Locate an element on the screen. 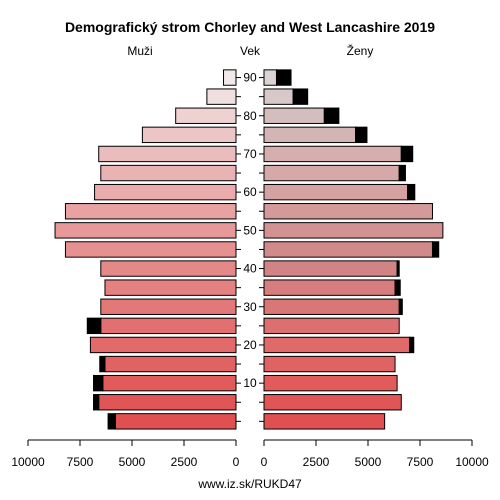 The width and height of the screenshot is (500, 500). age-tick-label-60: 60 is located at coordinates (250, 192).